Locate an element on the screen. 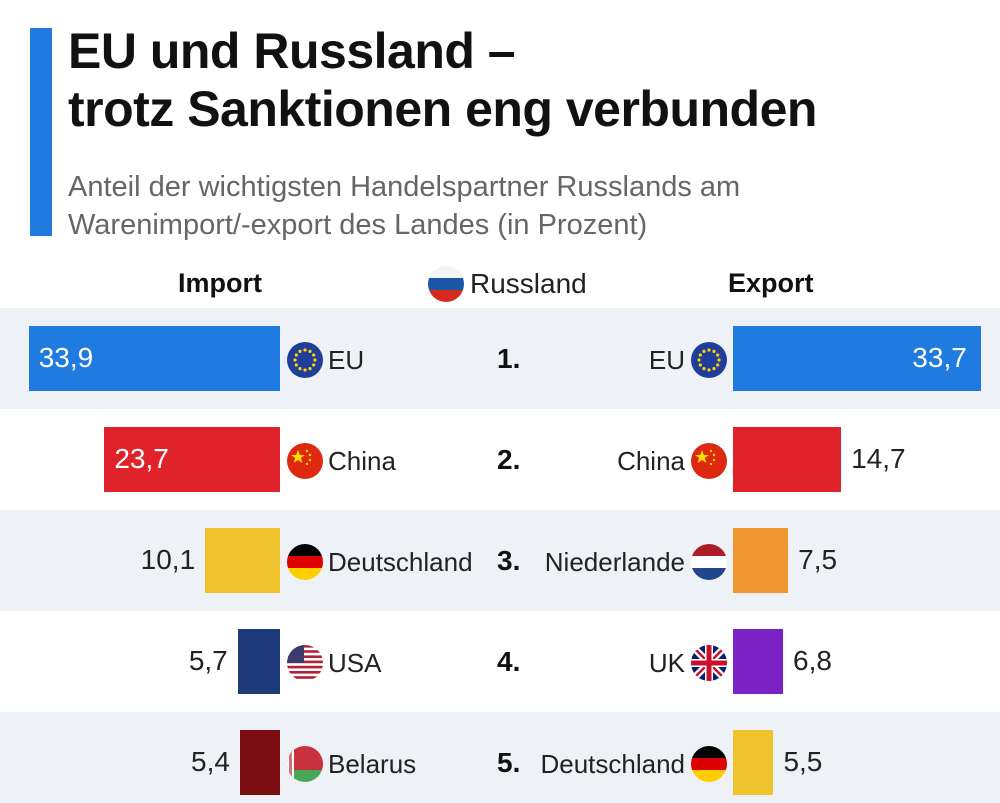 The width and height of the screenshot is (1000, 803). export-value-label: 6,8 is located at coordinates (812, 660).